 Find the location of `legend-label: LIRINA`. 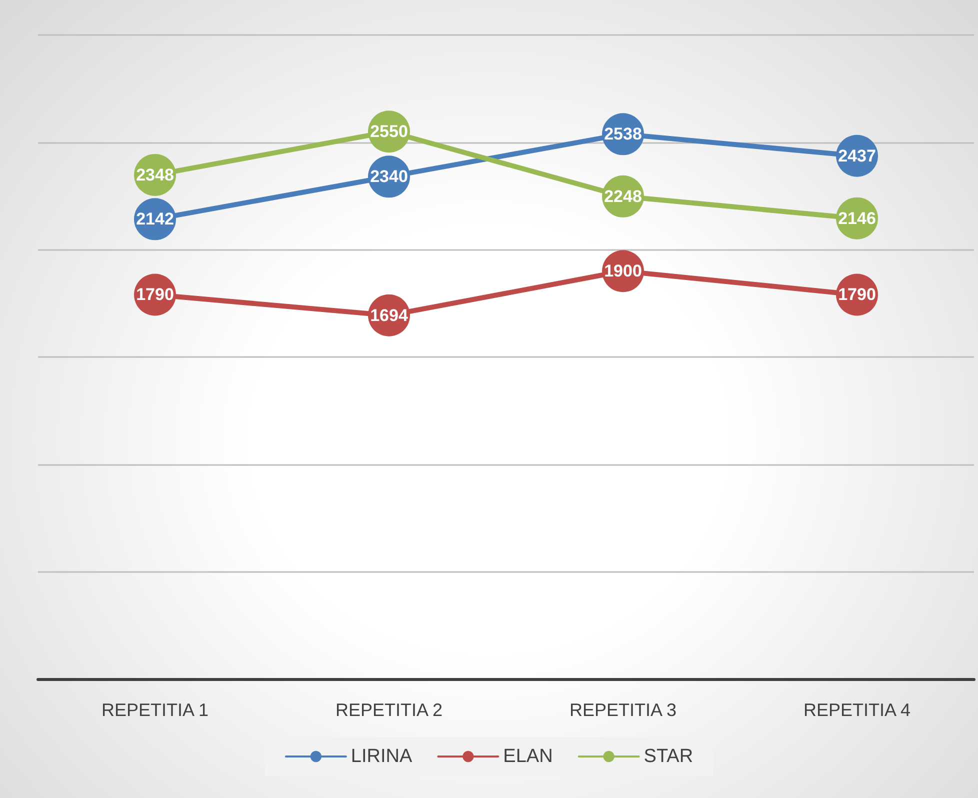

legend-label: LIRINA is located at coordinates (381, 756).